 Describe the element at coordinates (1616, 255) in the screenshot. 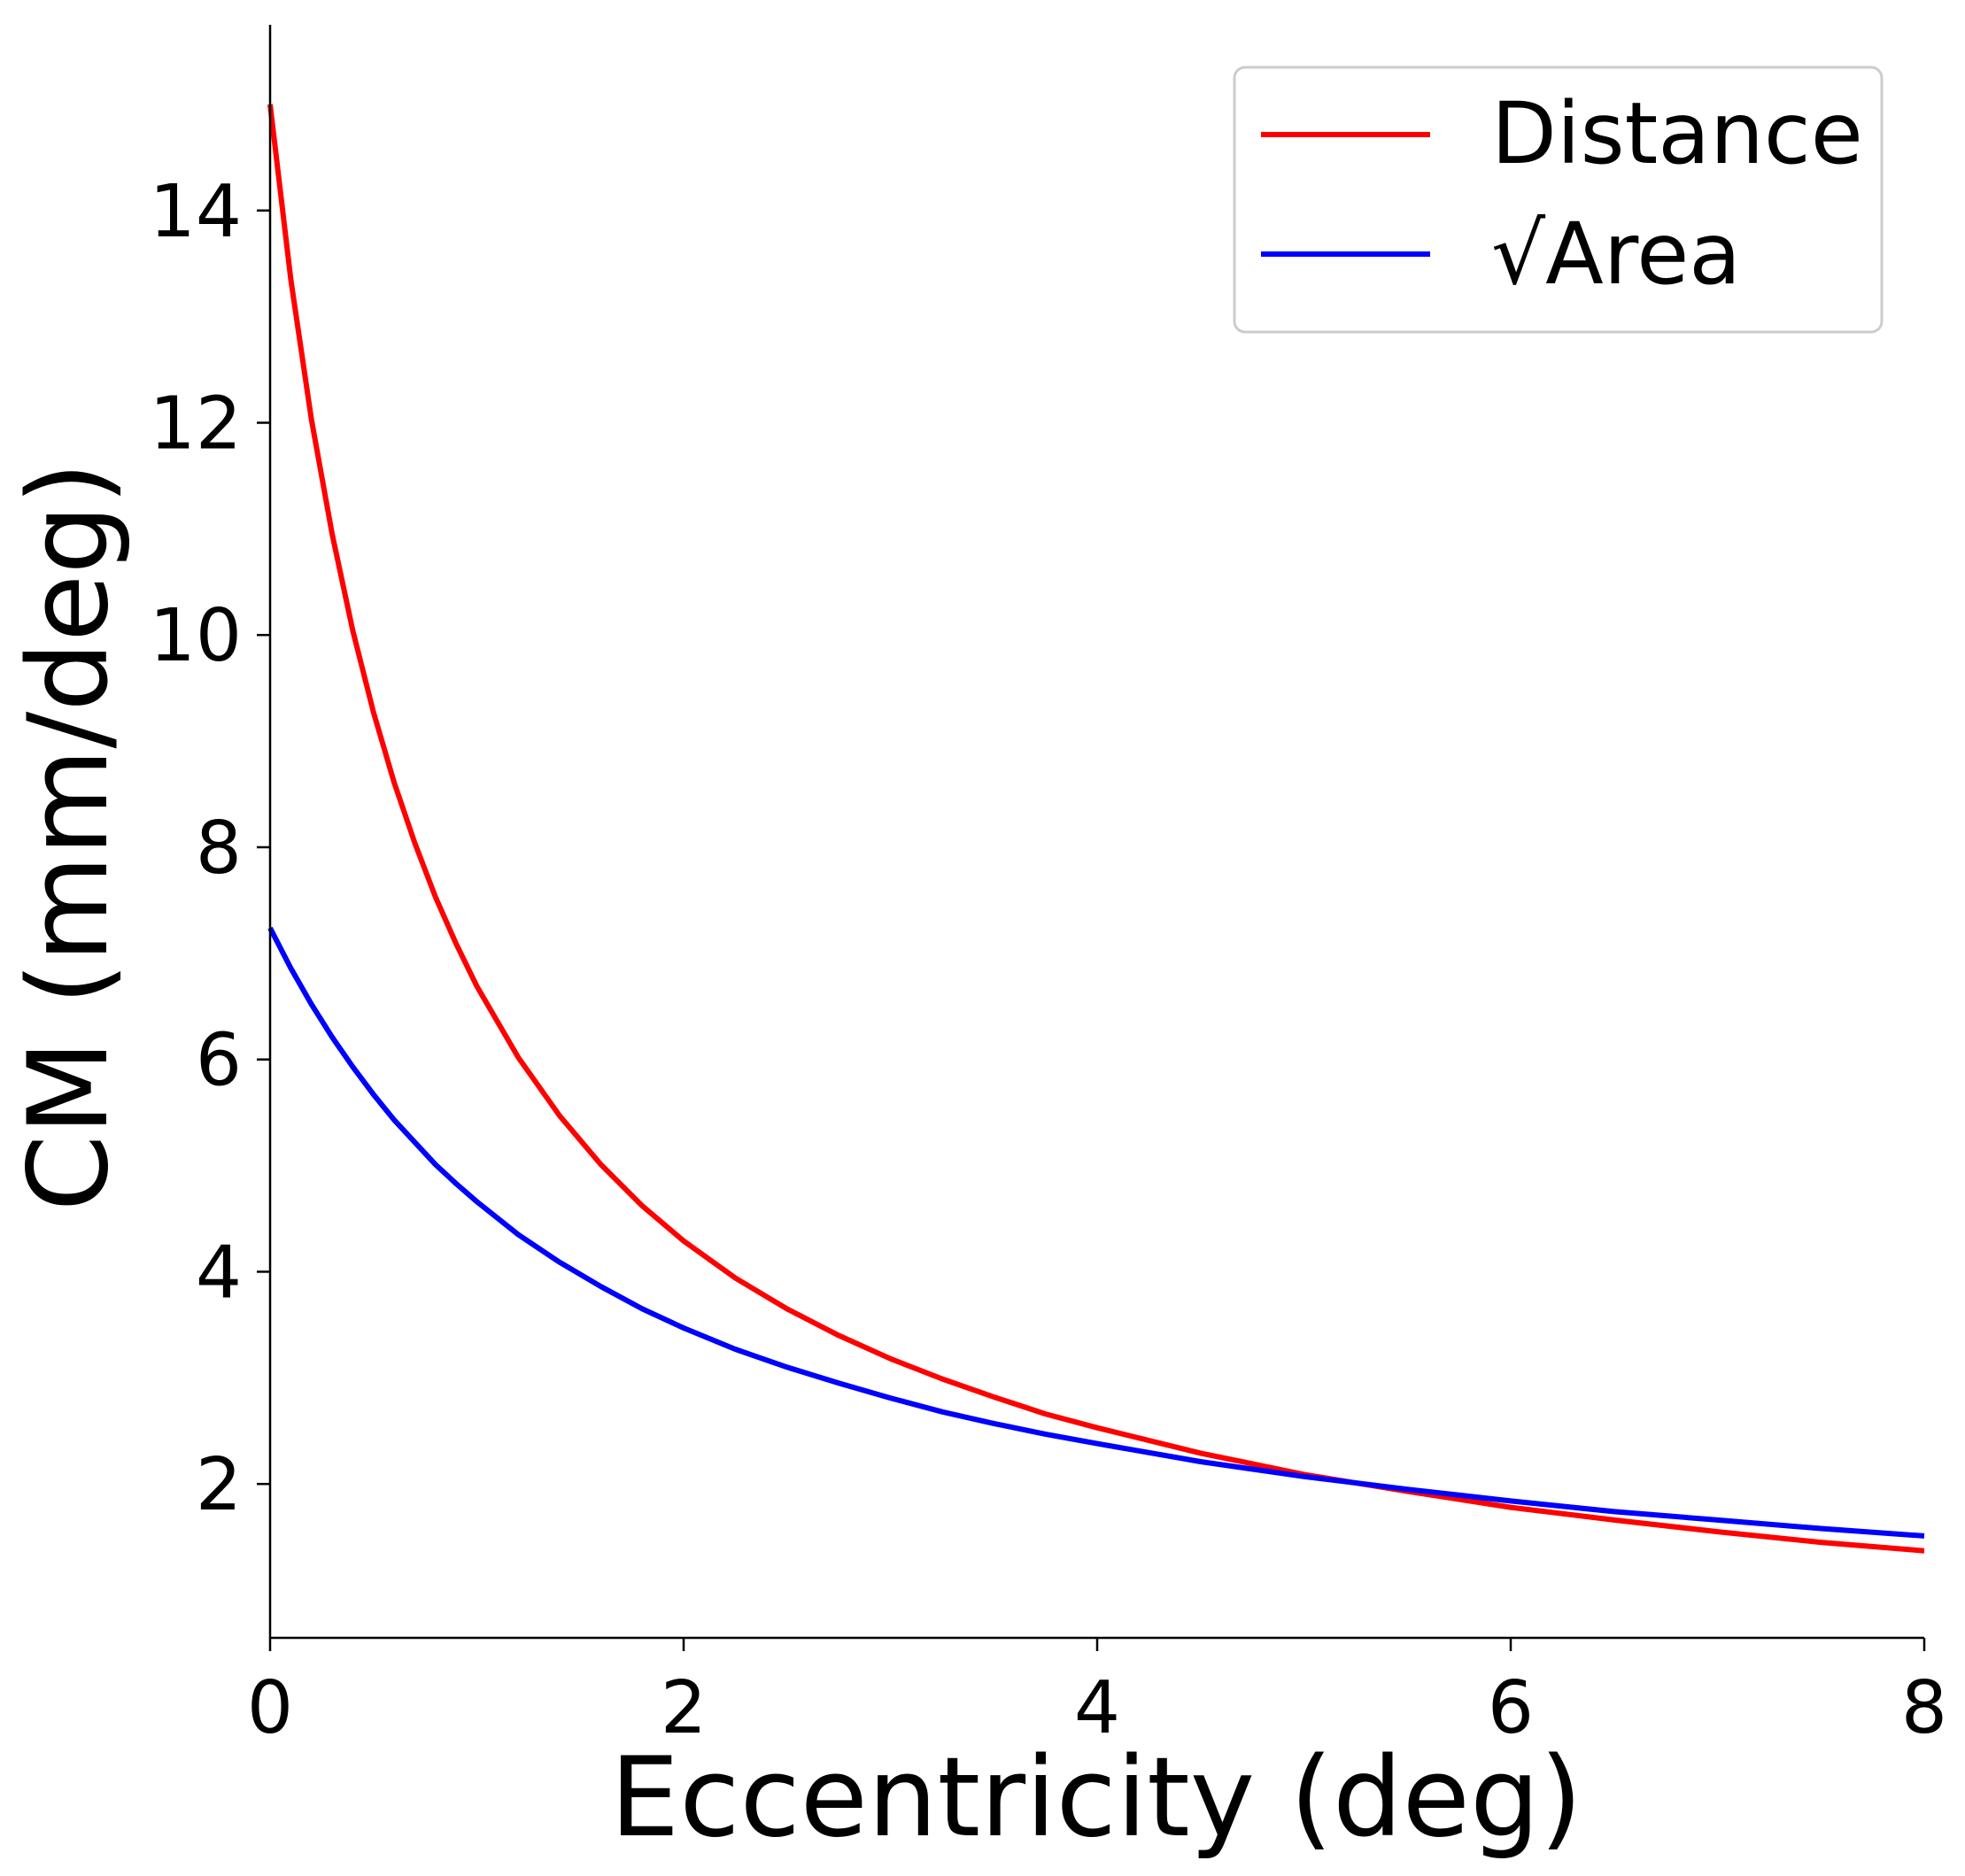

I see `legend-label-sqrt-area: √Area` at that location.